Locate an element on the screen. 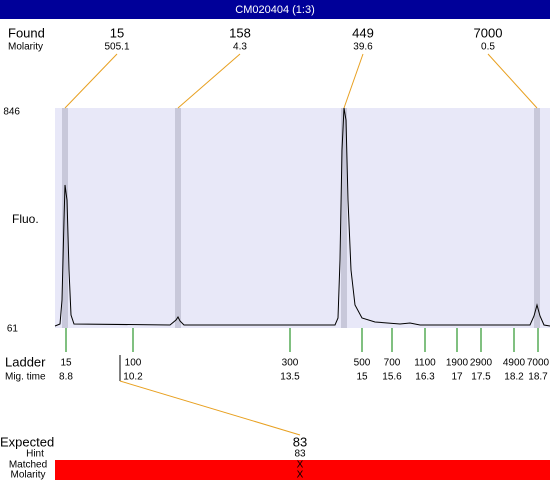 This screenshot has height=480, width=550. ladder-time: 17 is located at coordinates (457, 377).